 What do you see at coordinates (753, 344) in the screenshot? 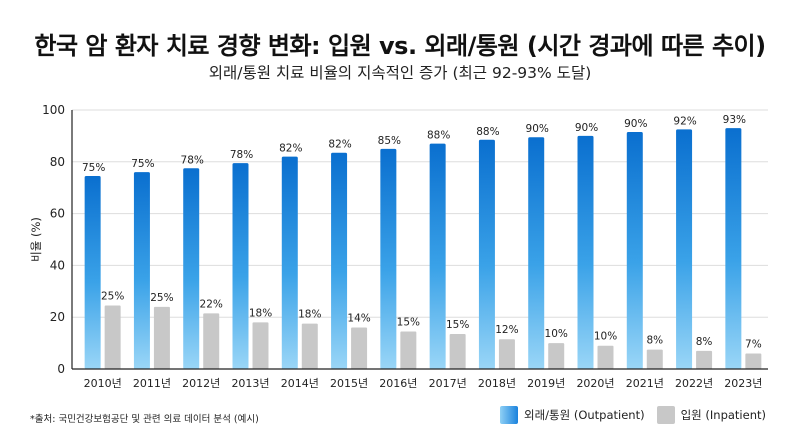
I see `data-label-inpatient: 7%` at bounding box center [753, 344].